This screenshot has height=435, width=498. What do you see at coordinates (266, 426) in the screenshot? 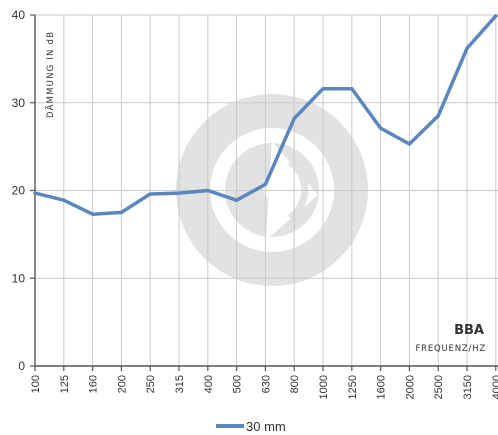
I see `legend-label: 30 mm` at bounding box center [266, 426].